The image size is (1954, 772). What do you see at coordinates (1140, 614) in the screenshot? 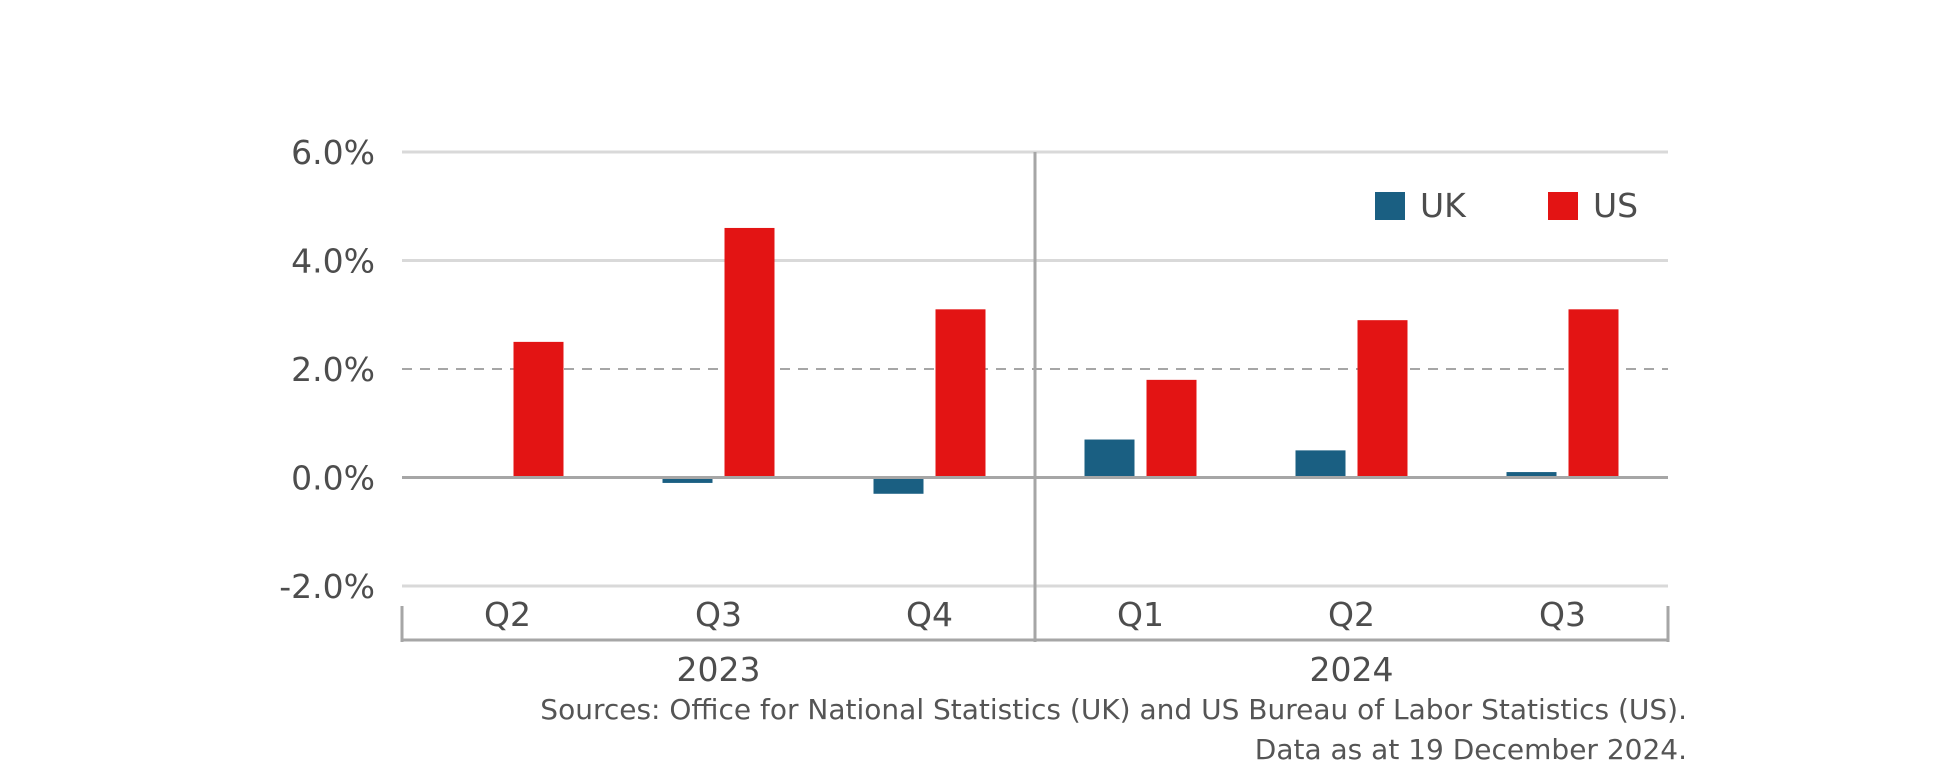
I see `x-tick-label: Q1` at bounding box center [1140, 614].